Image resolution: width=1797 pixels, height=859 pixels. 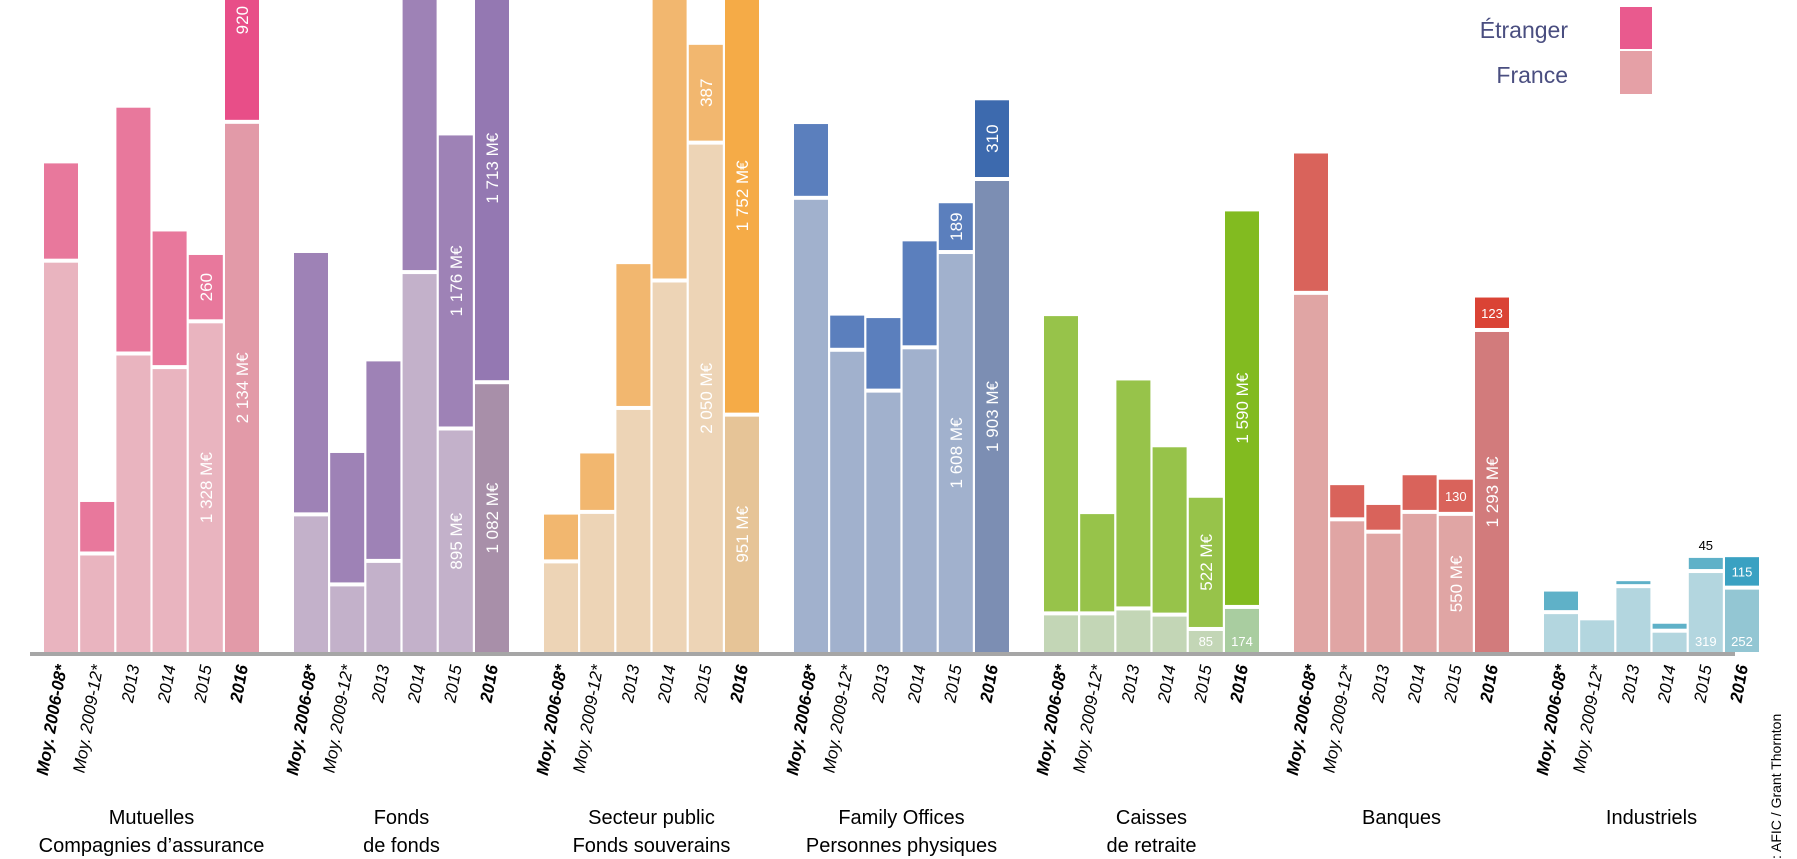 What do you see at coordinates (1052, 719) in the screenshot?
I see `x-tick-caisses-de-retraite-moy-2006-08: Moy. 2006-08*` at bounding box center [1052, 719].